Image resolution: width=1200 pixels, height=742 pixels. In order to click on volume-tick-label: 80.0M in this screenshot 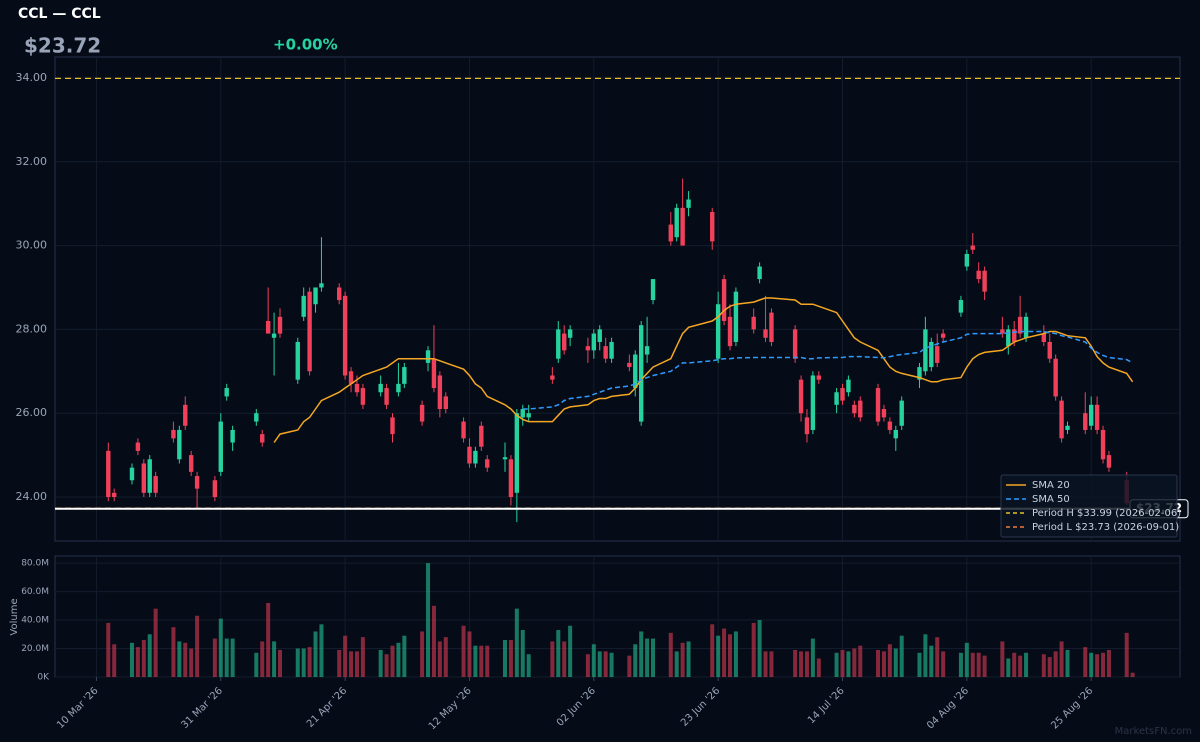, I will do `click(35, 564)`.